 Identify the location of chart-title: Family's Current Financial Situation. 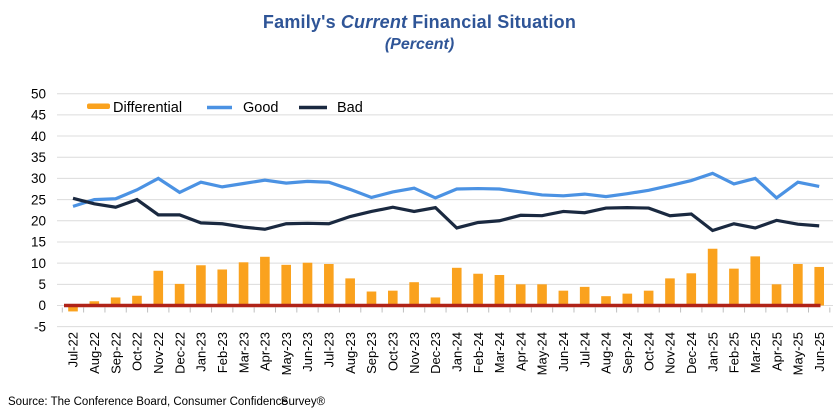
(419, 22).